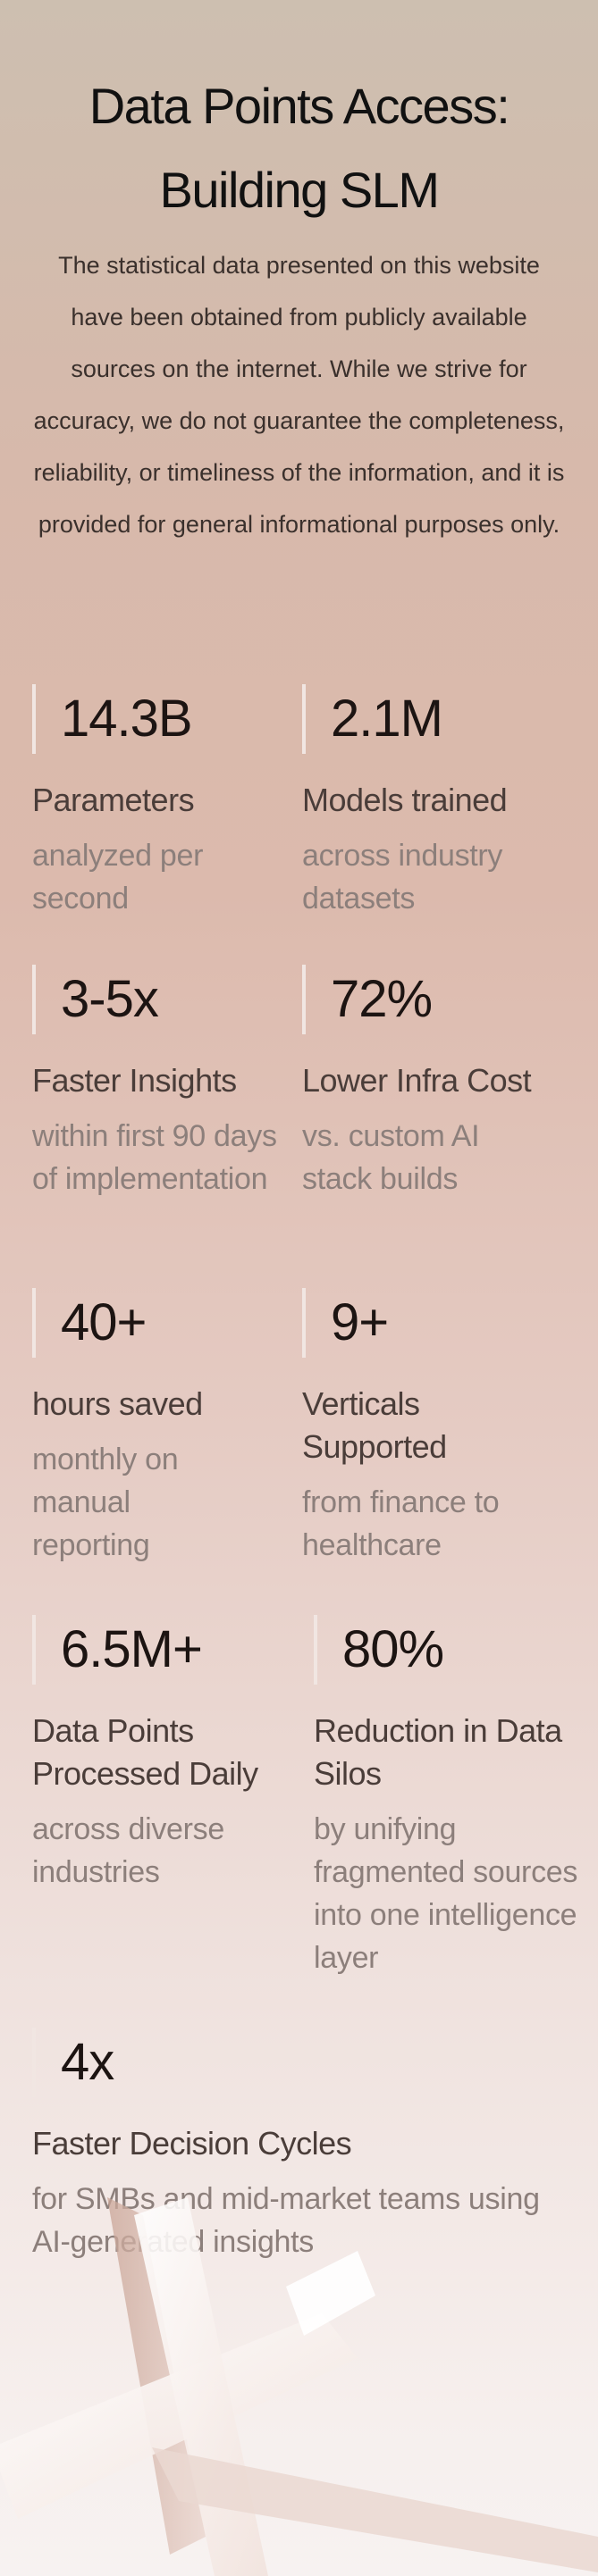 The height and width of the screenshot is (2576, 598). Describe the element at coordinates (402, 878) in the screenshot. I see `stat-description: across industry datasets` at that location.